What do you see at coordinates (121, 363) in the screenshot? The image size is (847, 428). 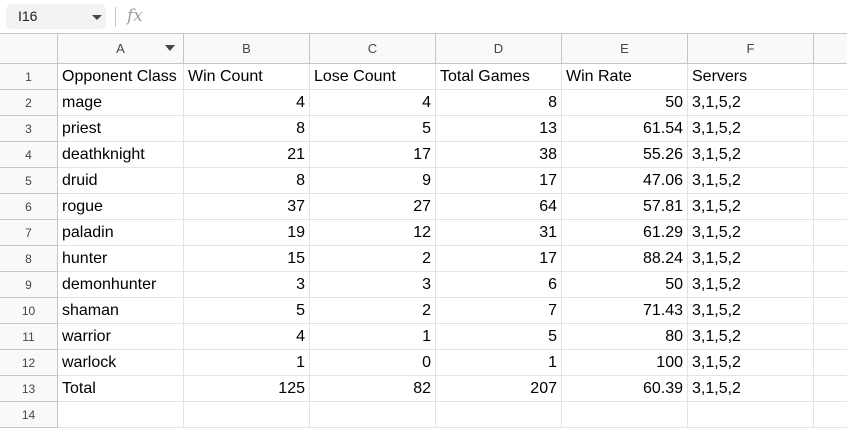 I see `cell: warlock` at bounding box center [121, 363].